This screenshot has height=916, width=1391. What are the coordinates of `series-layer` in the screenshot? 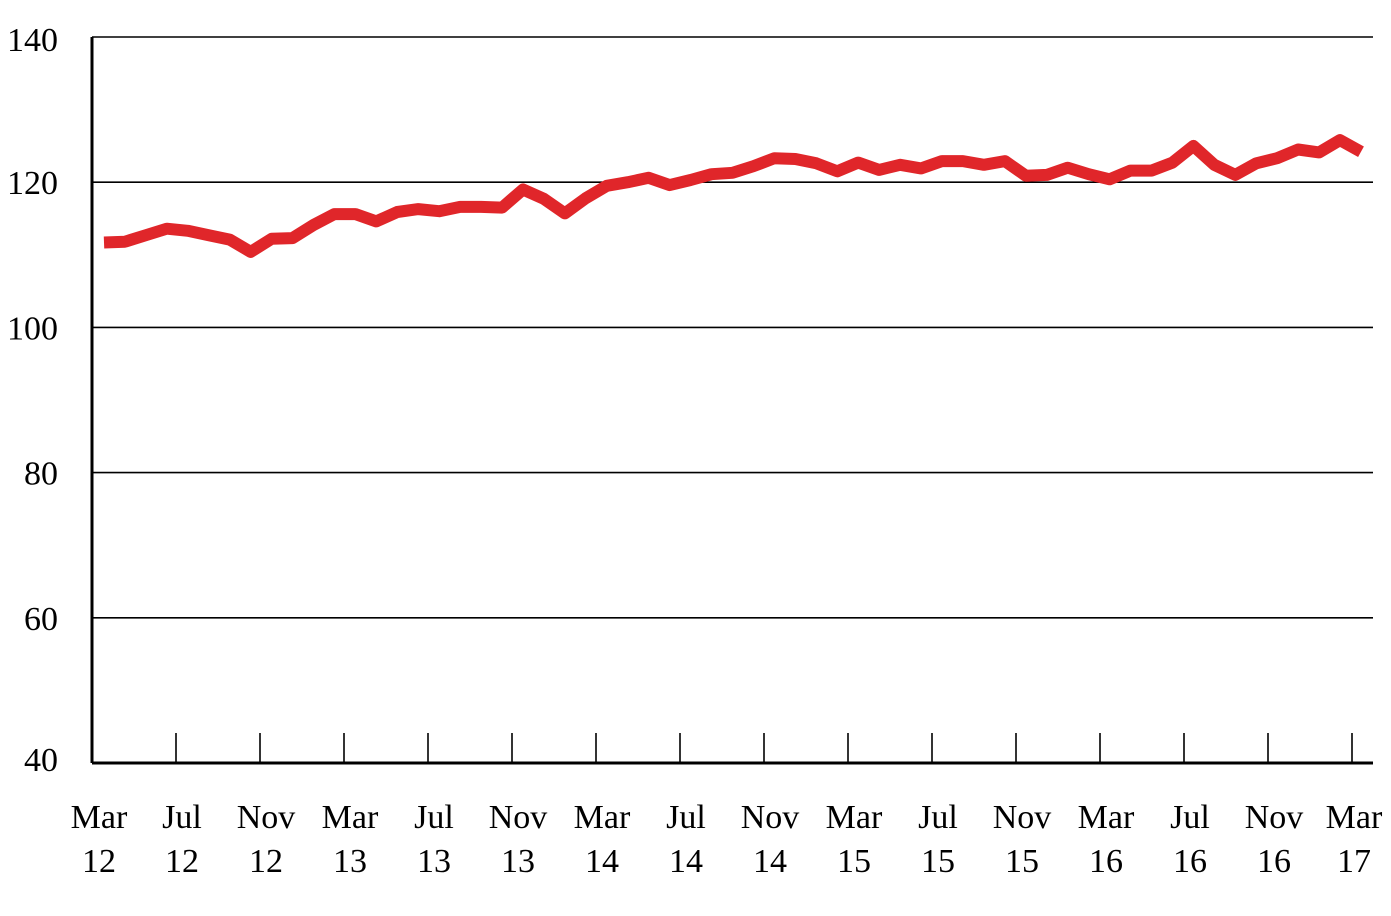 It's located at (733, 196).